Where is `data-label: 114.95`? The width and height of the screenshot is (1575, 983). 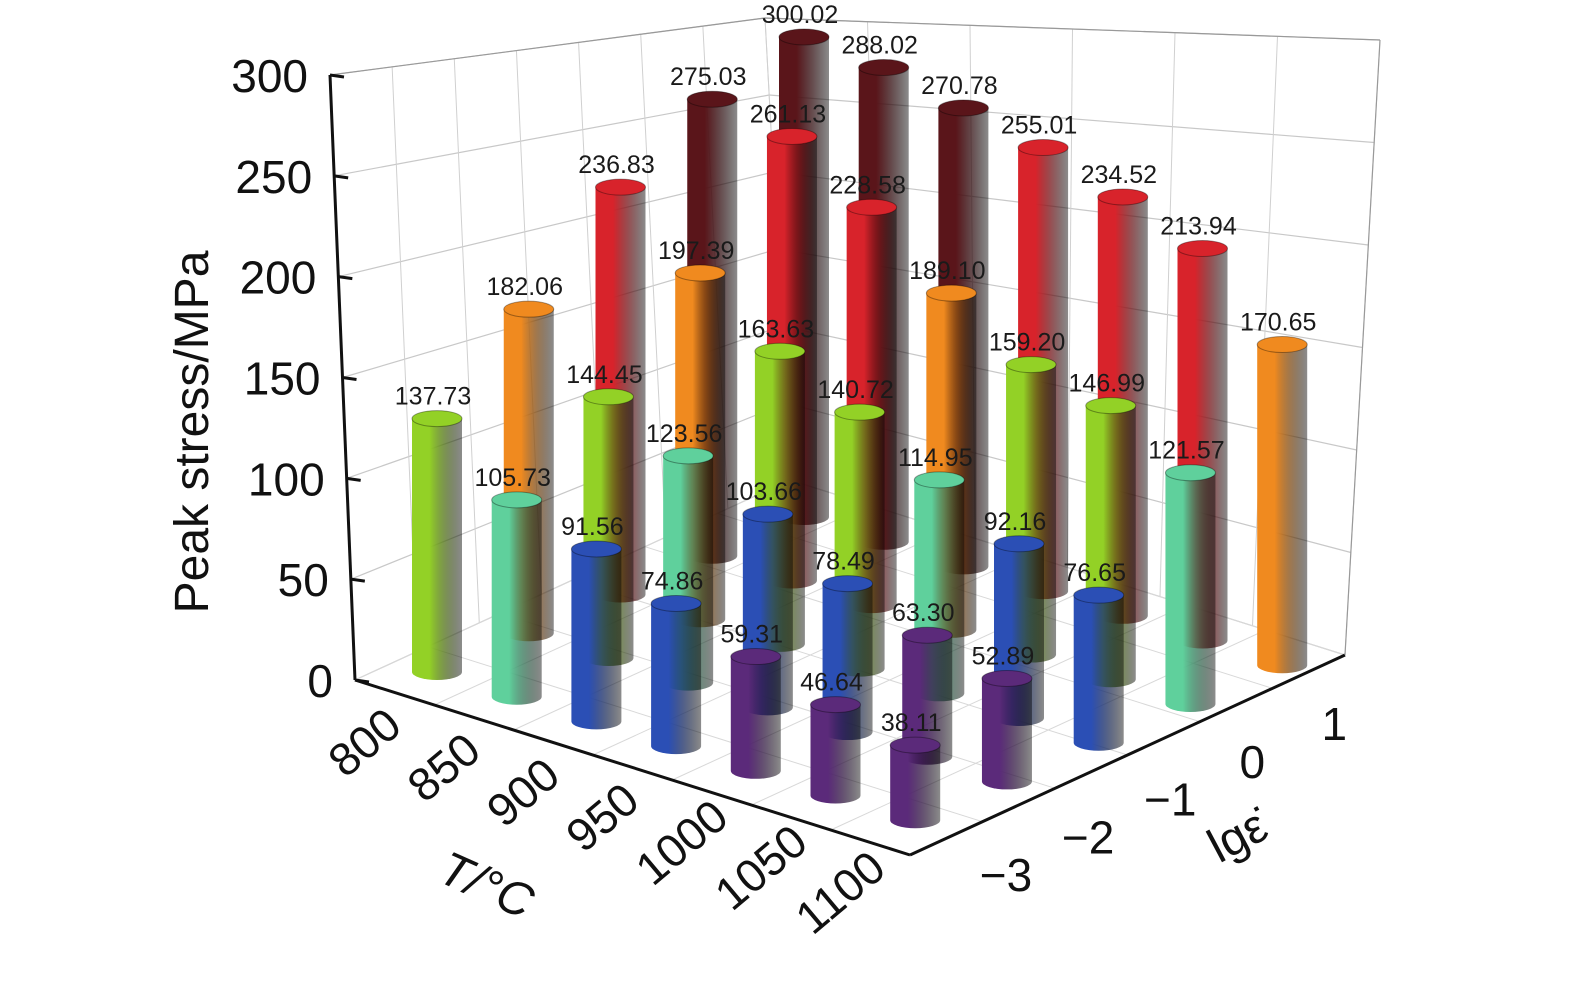
data-label: 114.95 is located at coordinates (935, 458).